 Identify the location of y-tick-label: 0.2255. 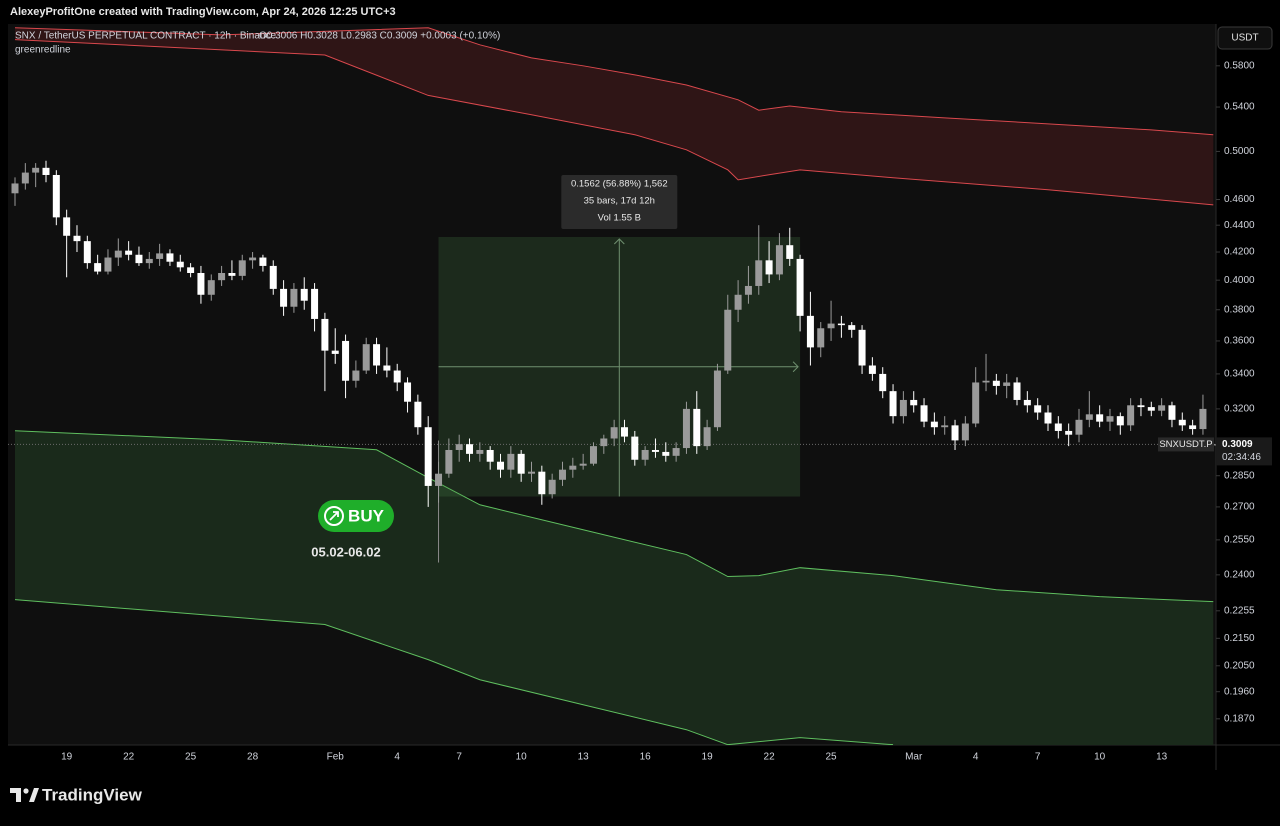
(1239, 610).